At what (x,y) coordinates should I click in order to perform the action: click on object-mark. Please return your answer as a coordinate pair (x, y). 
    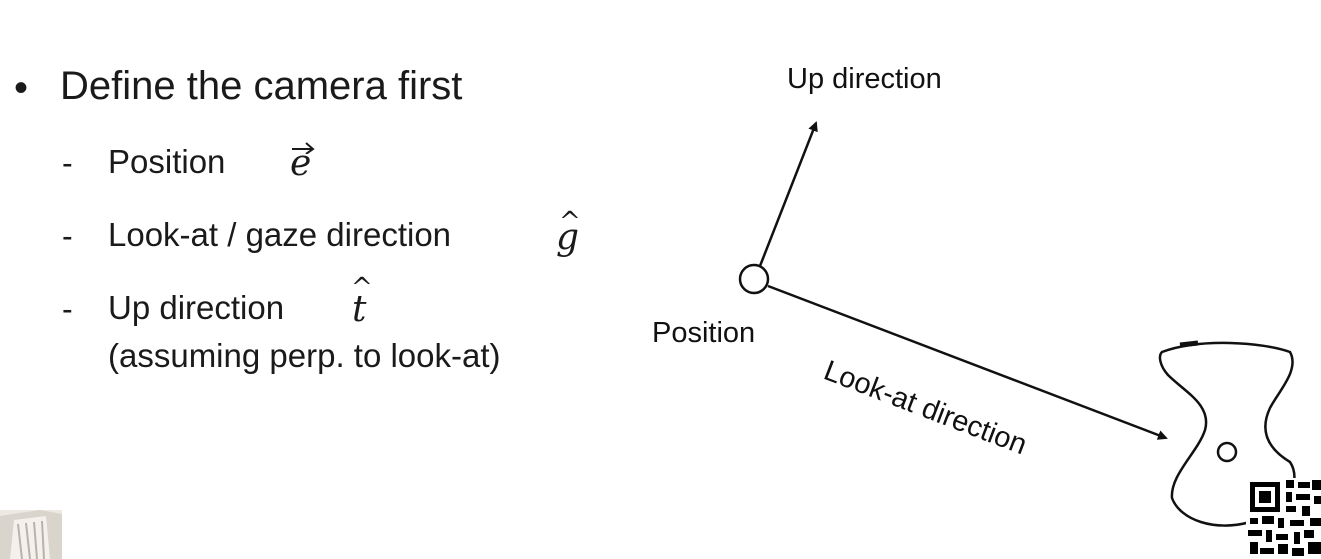
    Looking at the image, I should click on (1189, 344).